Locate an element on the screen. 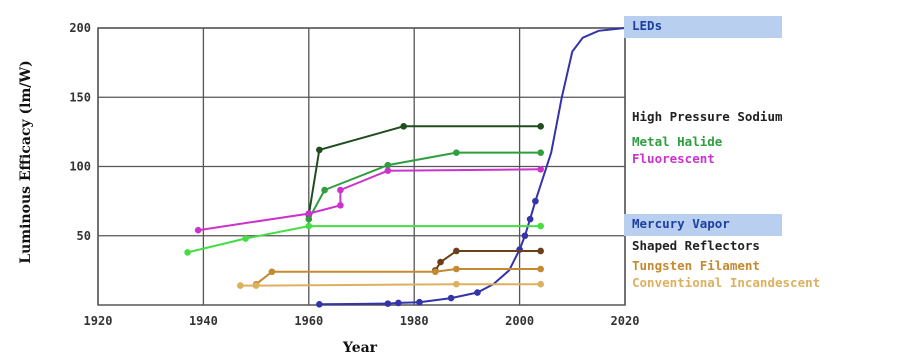 The width and height of the screenshot is (904, 356). series-metal-halide is located at coordinates (424, 186).